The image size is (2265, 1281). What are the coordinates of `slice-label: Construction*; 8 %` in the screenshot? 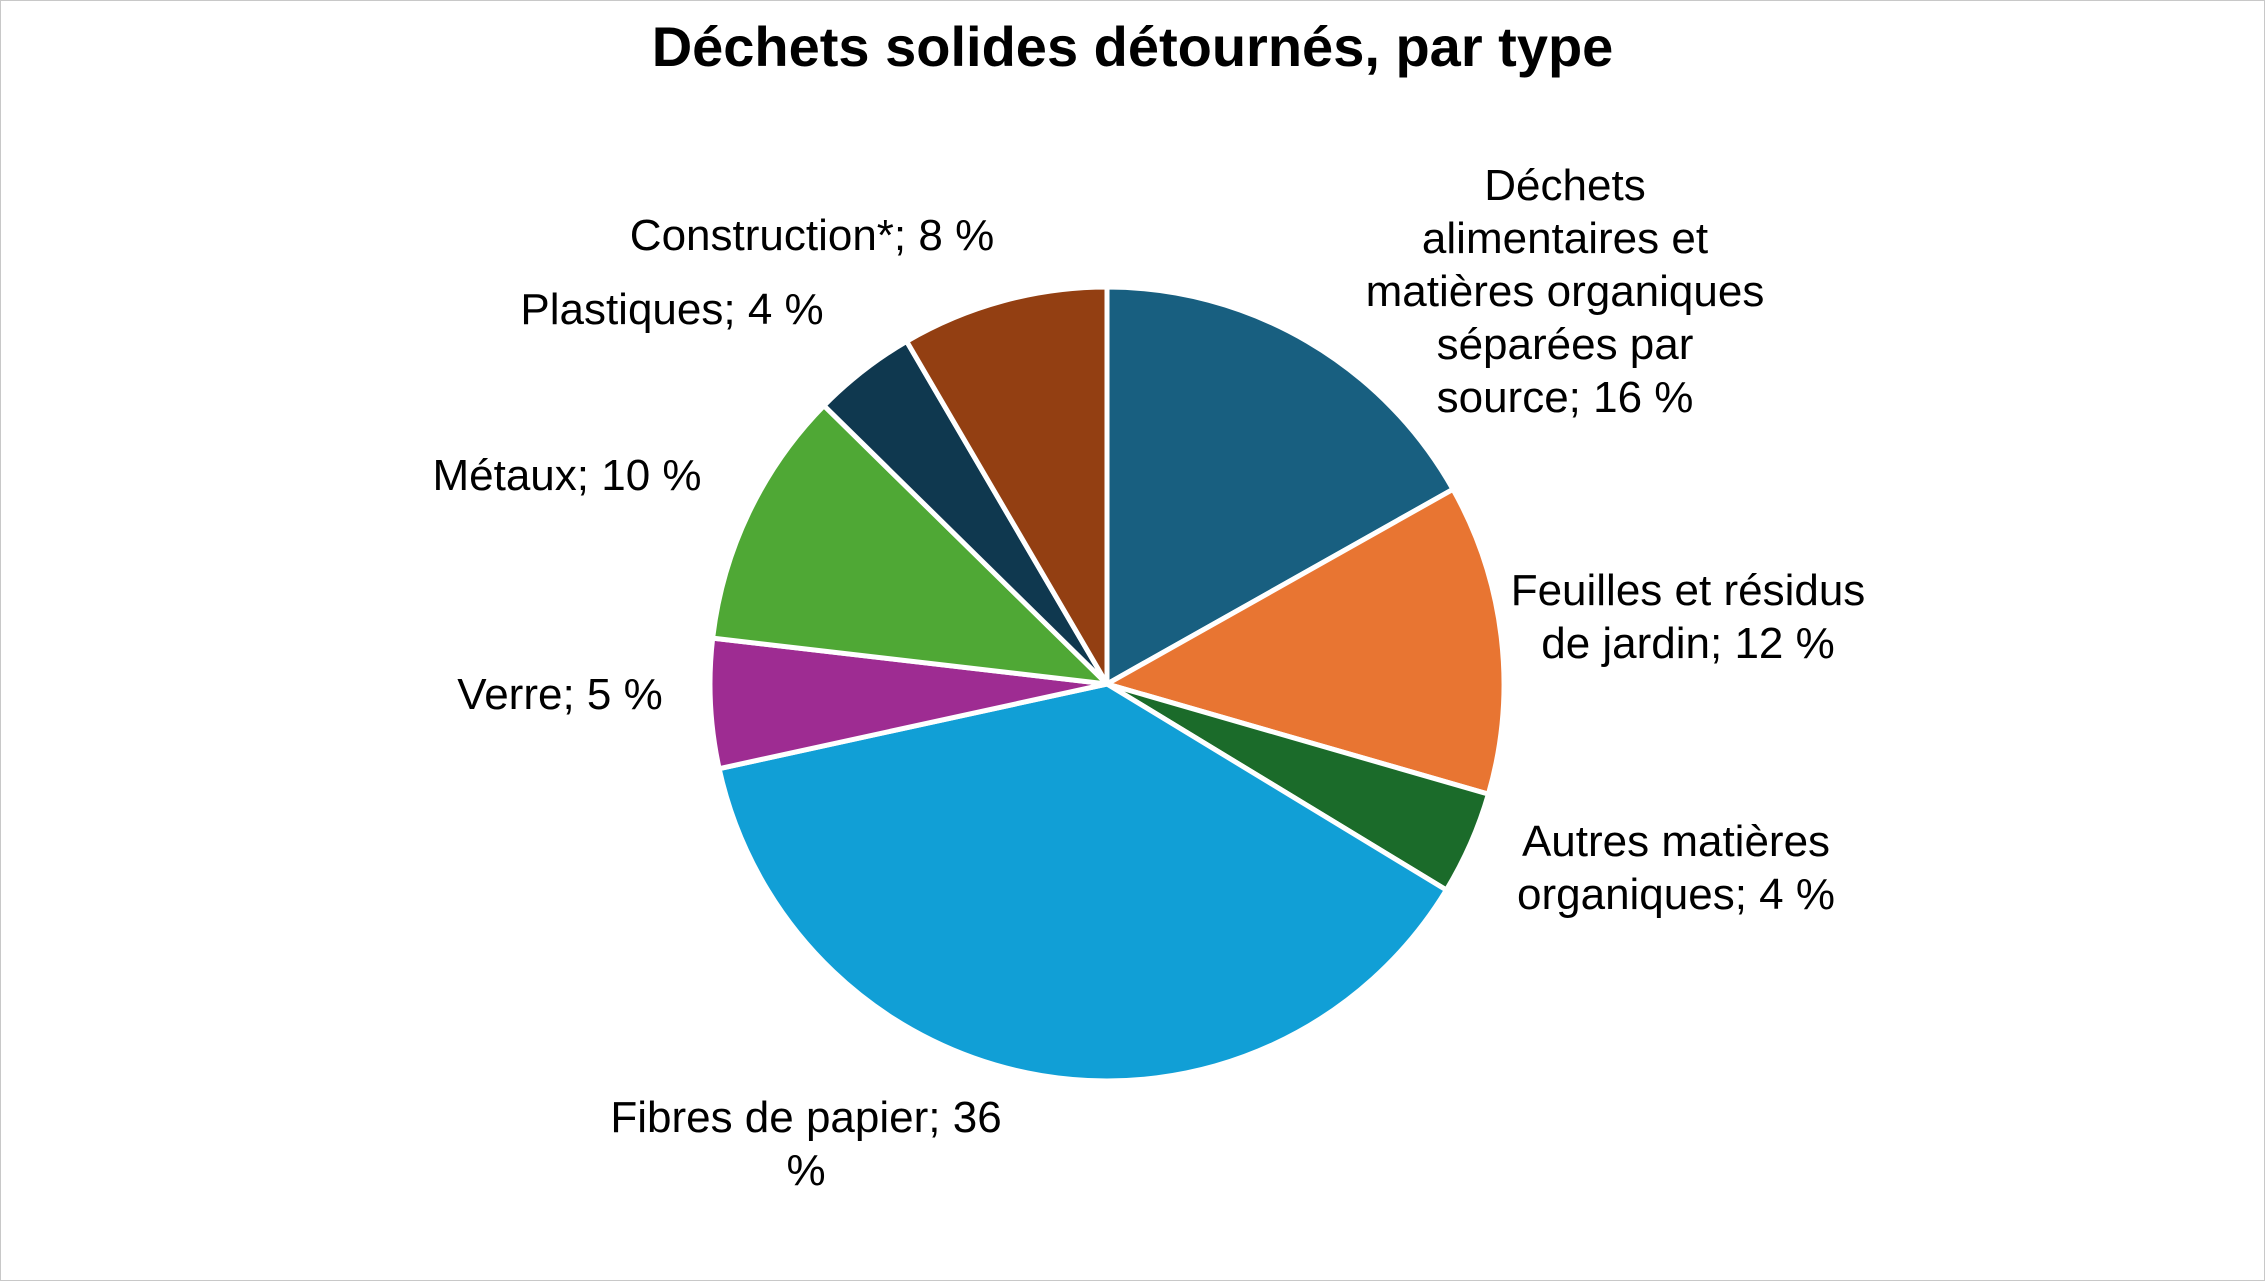 It's located at (812, 235).